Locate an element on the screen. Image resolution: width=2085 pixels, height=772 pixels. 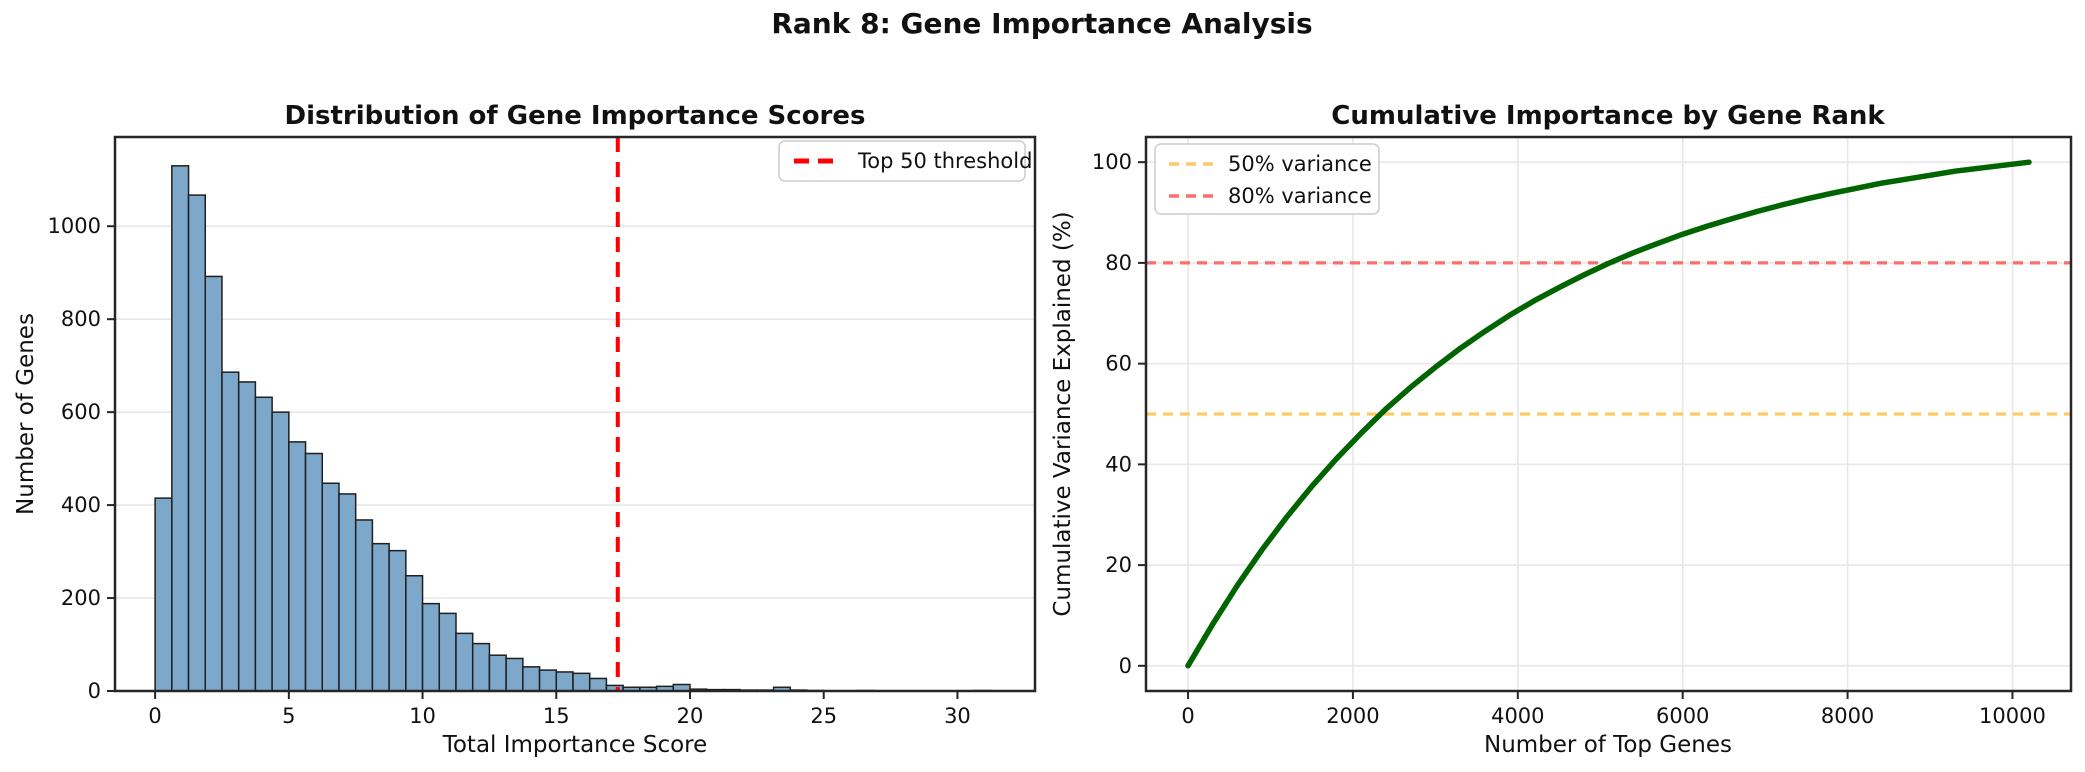
y-tick-label: 200 is located at coordinates (81, 598).